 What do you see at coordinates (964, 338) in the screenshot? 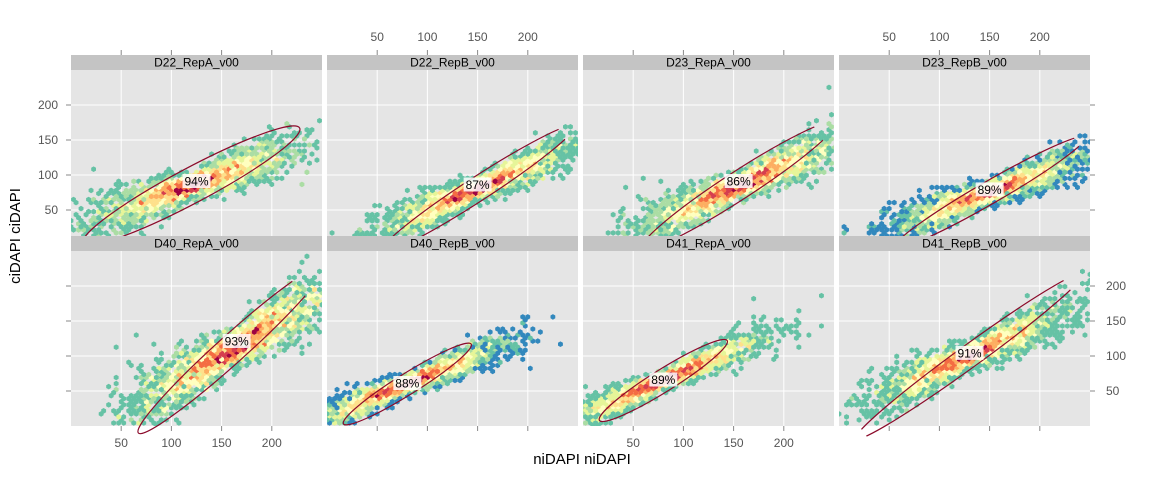
I see `panel: D41_RepB_v00 91%` at bounding box center [964, 338].